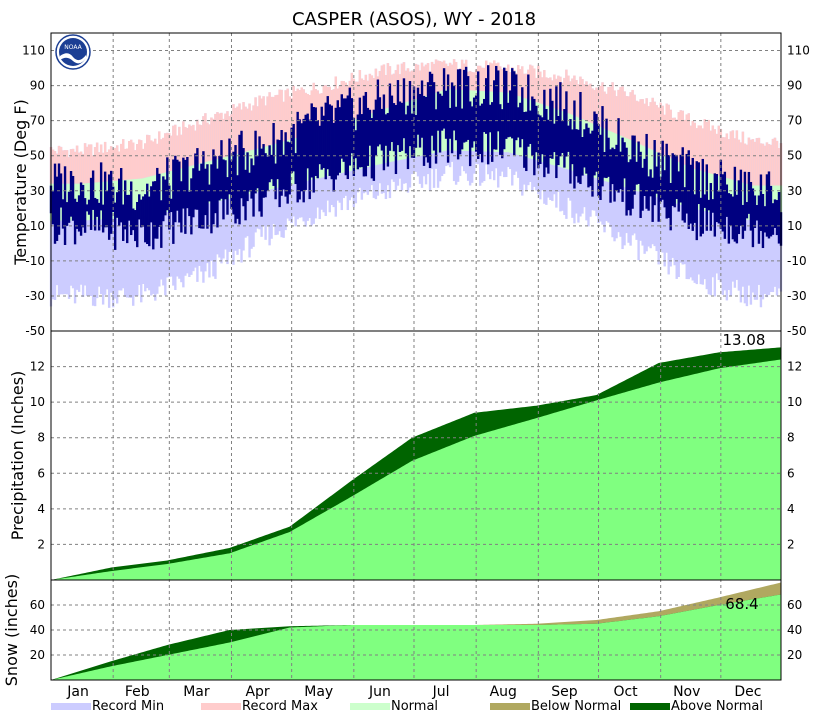  What do you see at coordinates (11, 630) in the screenshot?
I see `snow-ylabel: Snow (inches)` at bounding box center [11, 630].